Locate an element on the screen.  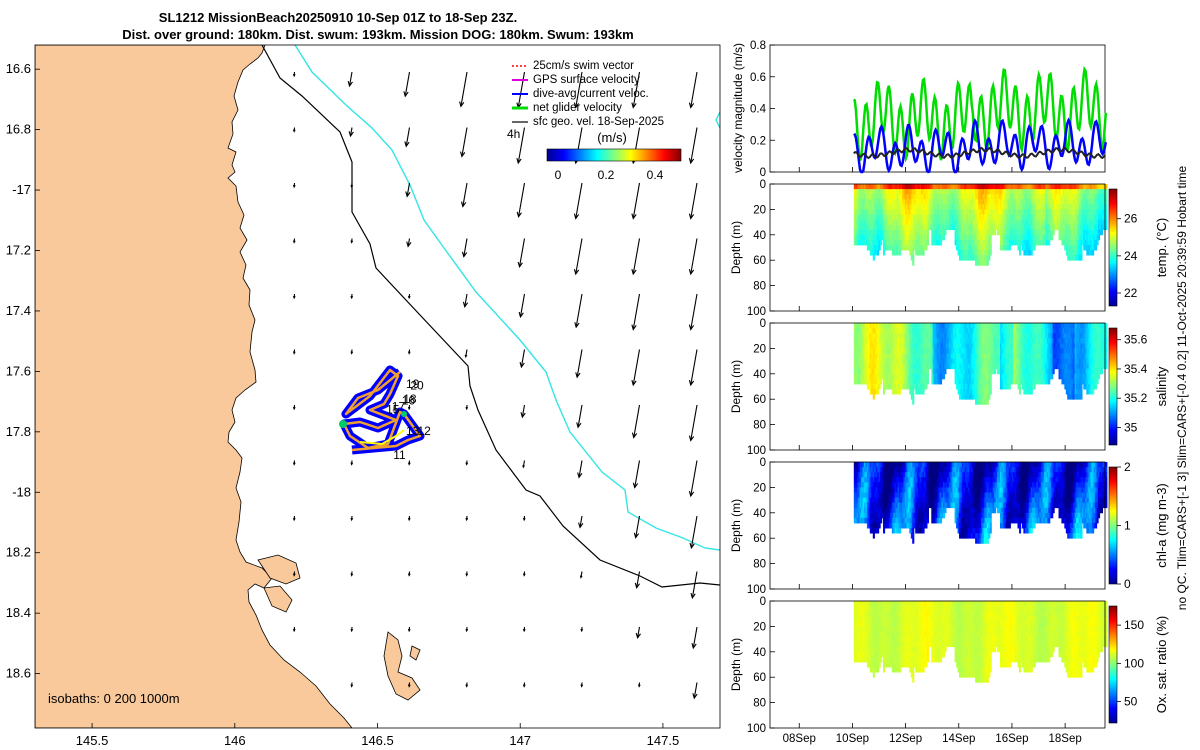
depth-tick-label: 100 is located at coordinates (756, 312).